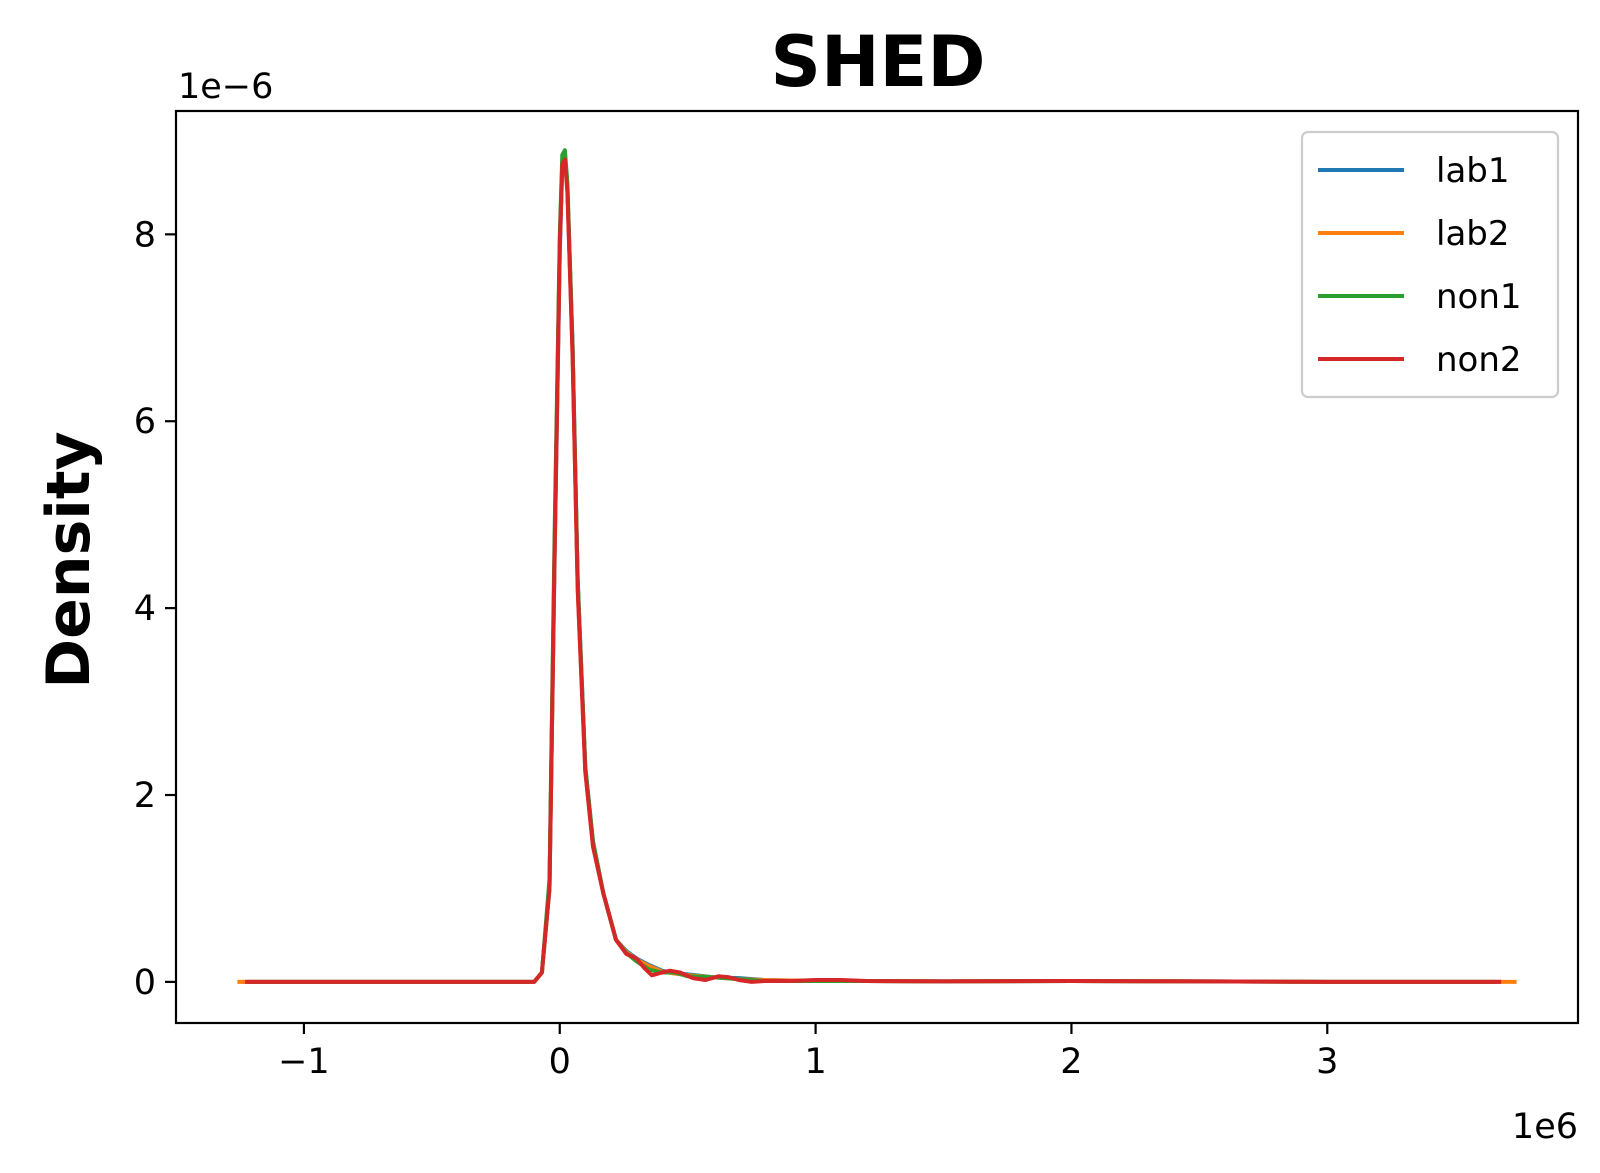  Describe the element at coordinates (1479, 297) in the screenshot. I see `legend-label-non1: non1` at that location.